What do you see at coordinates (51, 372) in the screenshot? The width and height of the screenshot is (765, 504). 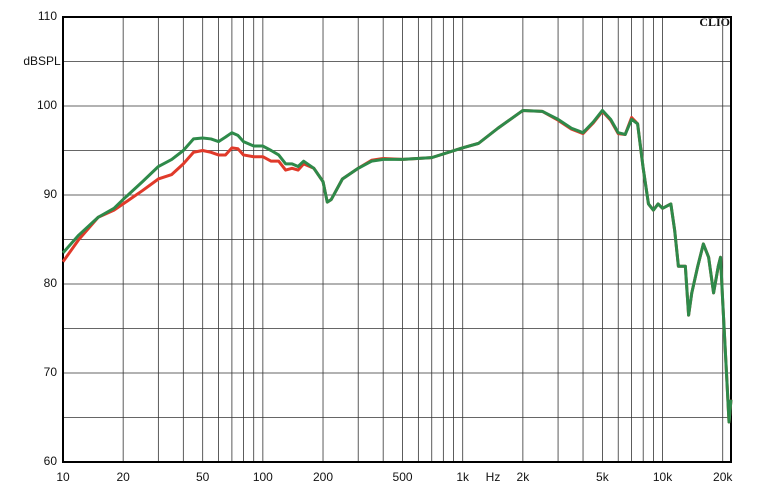 I see `y-tick-label: 70` at bounding box center [51, 372].